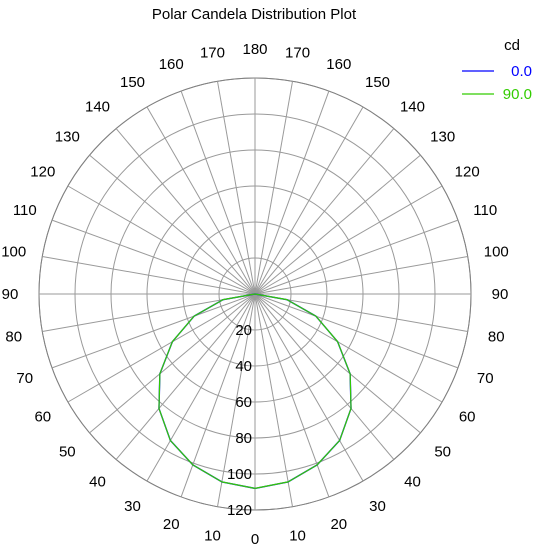 This screenshot has height=550, width=544. Describe the element at coordinates (521, 71) in the screenshot. I see `legend-label: 0.0` at that location.